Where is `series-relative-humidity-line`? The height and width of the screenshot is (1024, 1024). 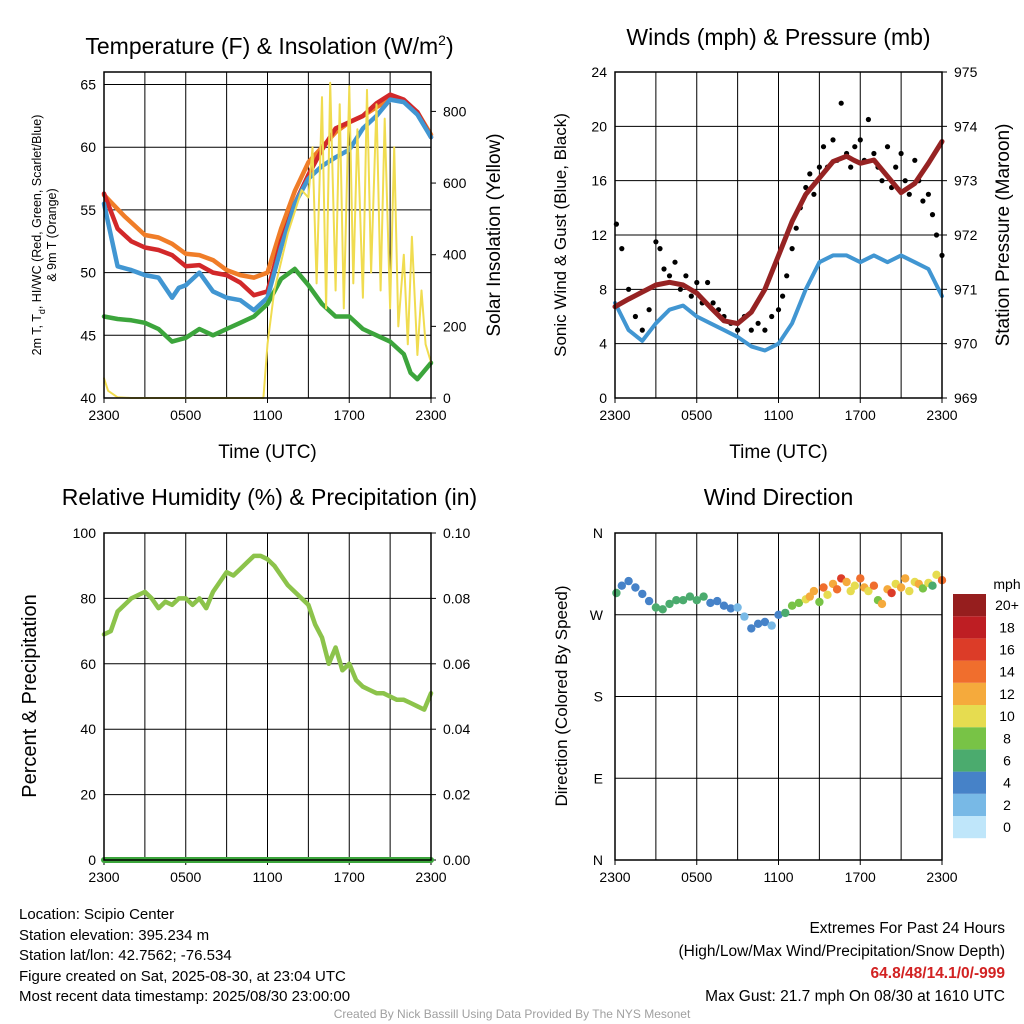
series-relative-humidity-line is located at coordinates (267, 632).